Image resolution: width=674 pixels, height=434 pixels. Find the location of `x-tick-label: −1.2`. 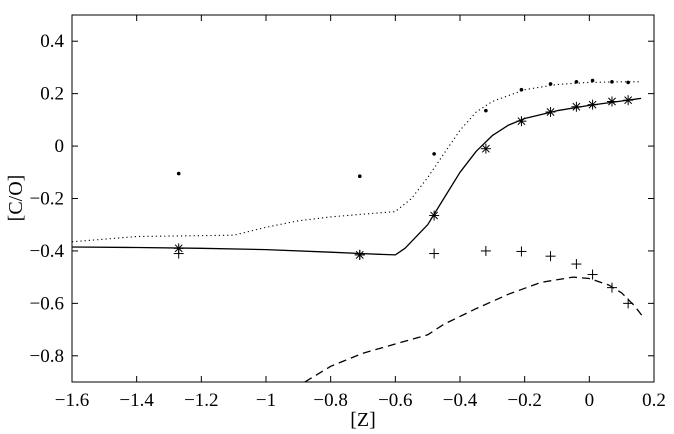

x-tick-label: −1.2 is located at coordinates (201, 400).